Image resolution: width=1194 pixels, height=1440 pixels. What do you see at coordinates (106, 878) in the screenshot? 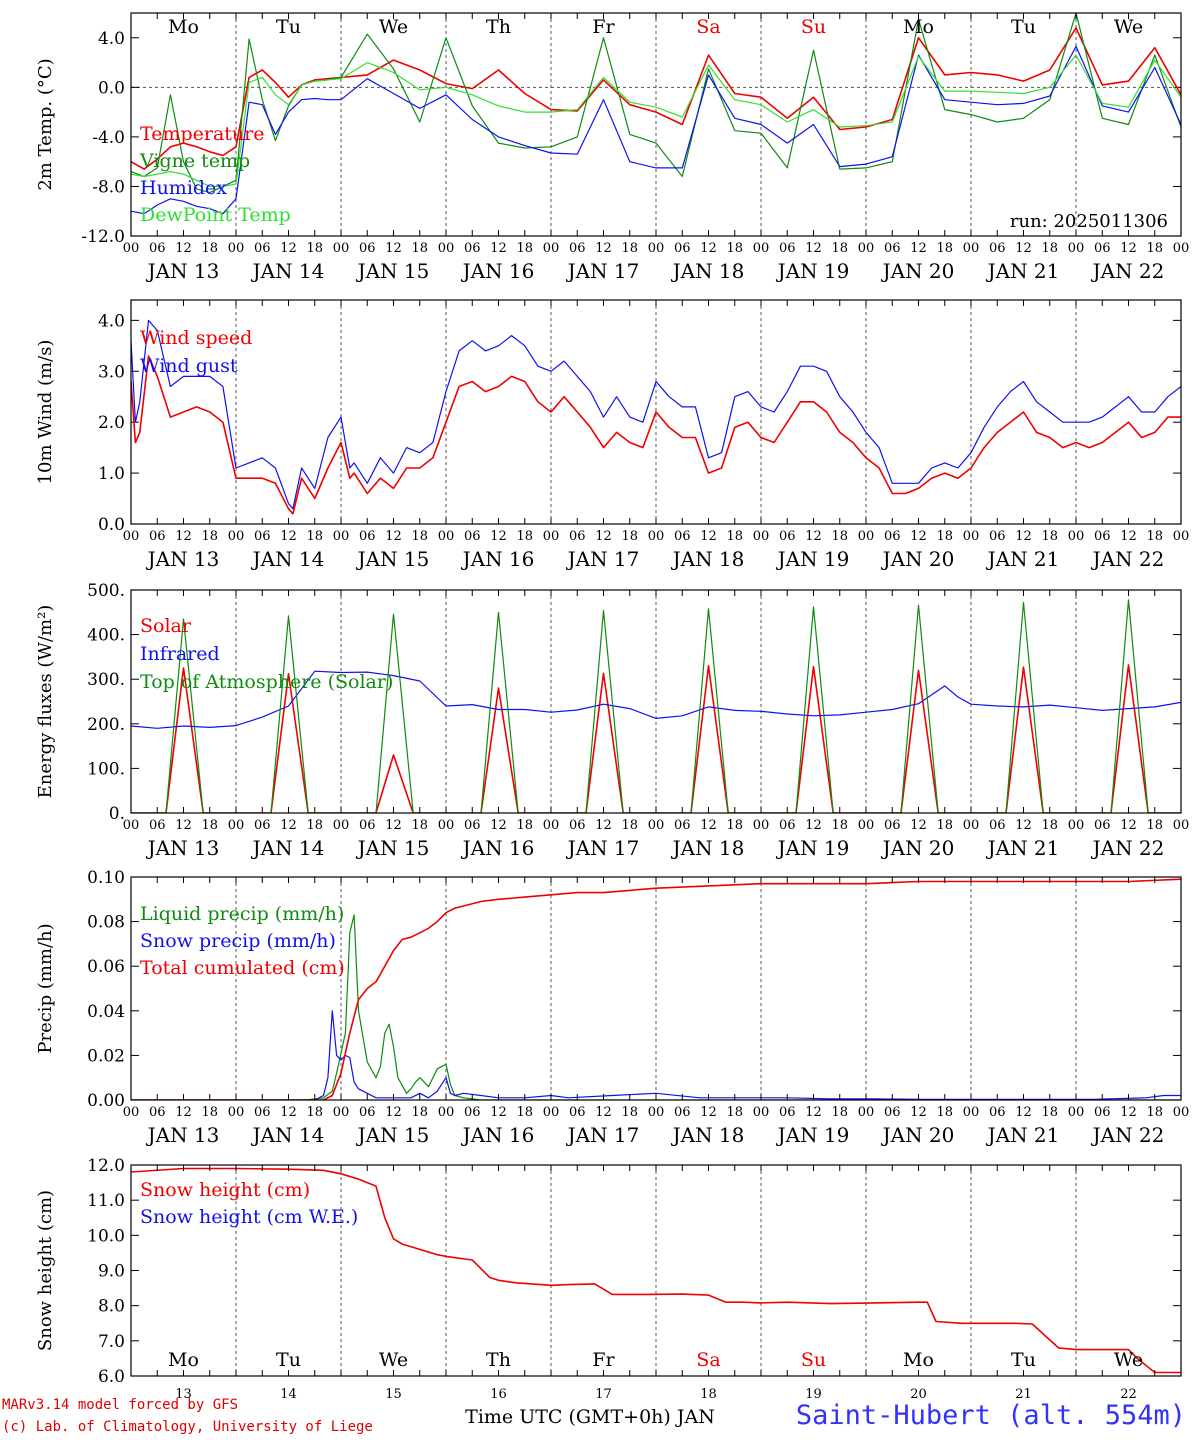
I see `y-tick-label: 0.10` at bounding box center [106, 878].